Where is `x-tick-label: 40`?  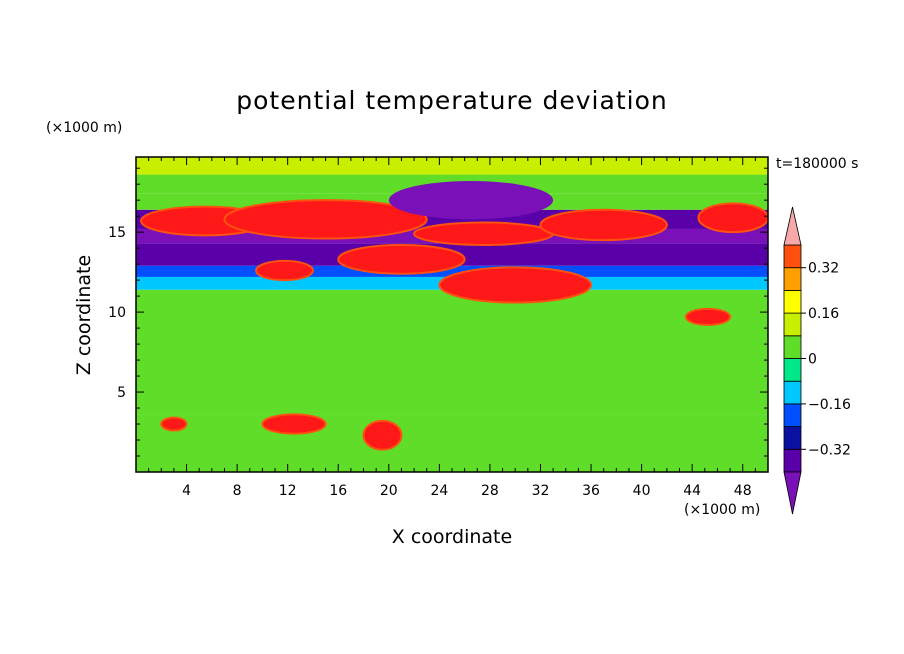
x-tick-label: 40 is located at coordinates (642, 491).